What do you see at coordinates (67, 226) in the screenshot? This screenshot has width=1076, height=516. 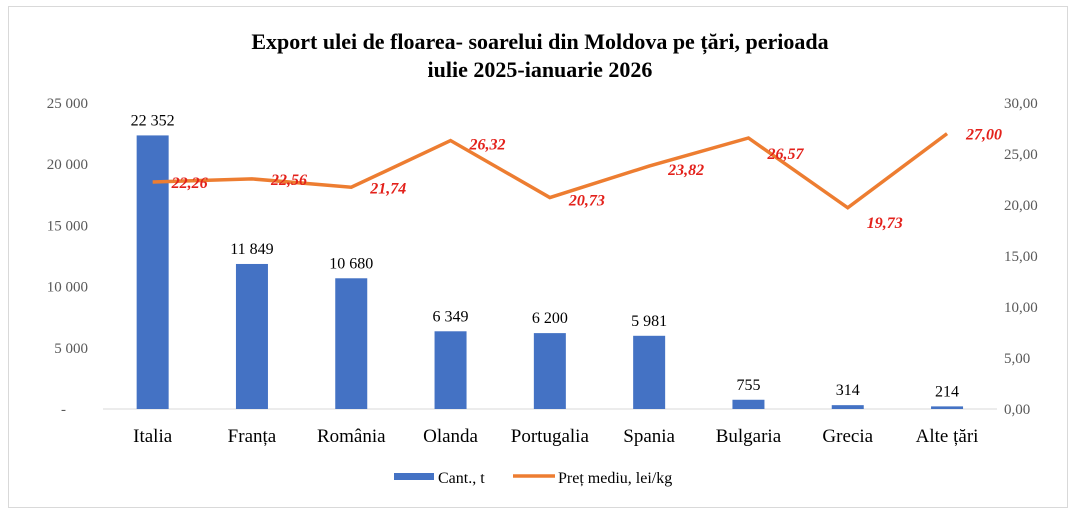 I see `left-axis-tick: 15 000` at bounding box center [67, 226].